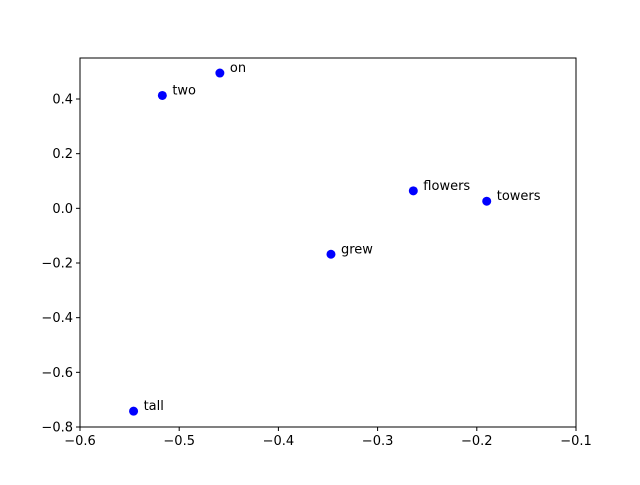  What do you see at coordinates (154, 406) in the screenshot?
I see `point-label: tall` at bounding box center [154, 406].